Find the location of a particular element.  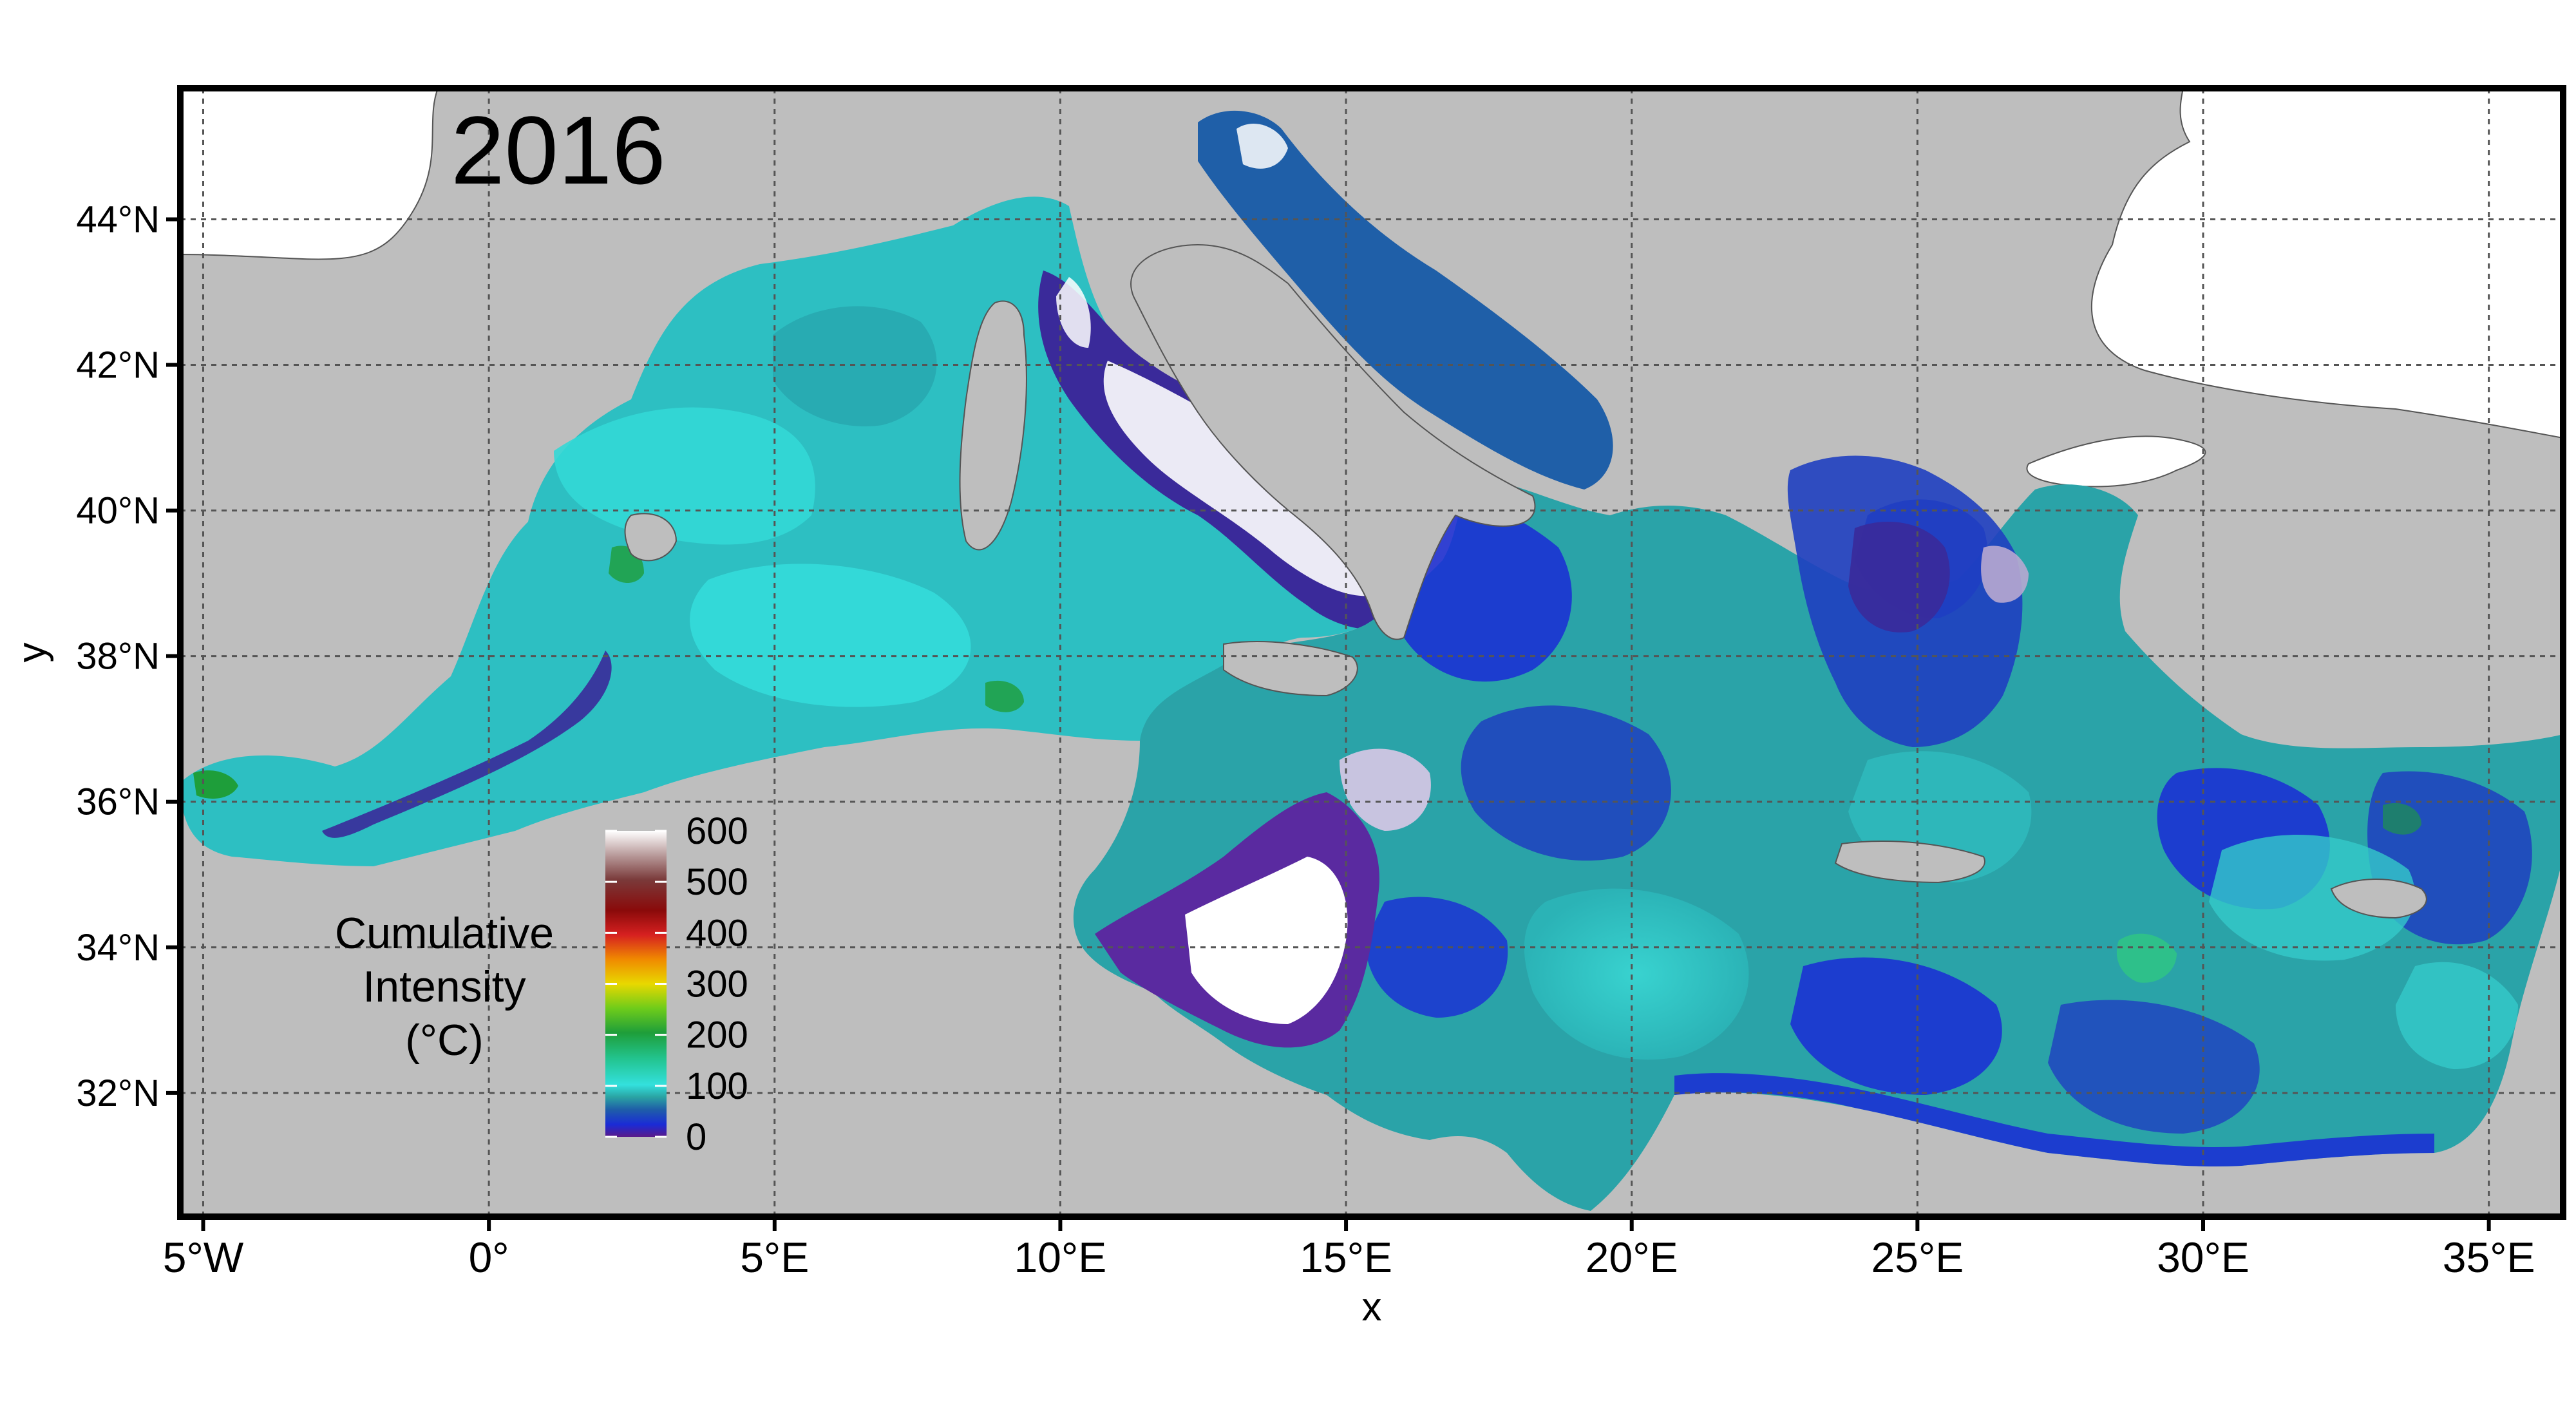

x-tick-label: 5°W is located at coordinates (203, 1257).